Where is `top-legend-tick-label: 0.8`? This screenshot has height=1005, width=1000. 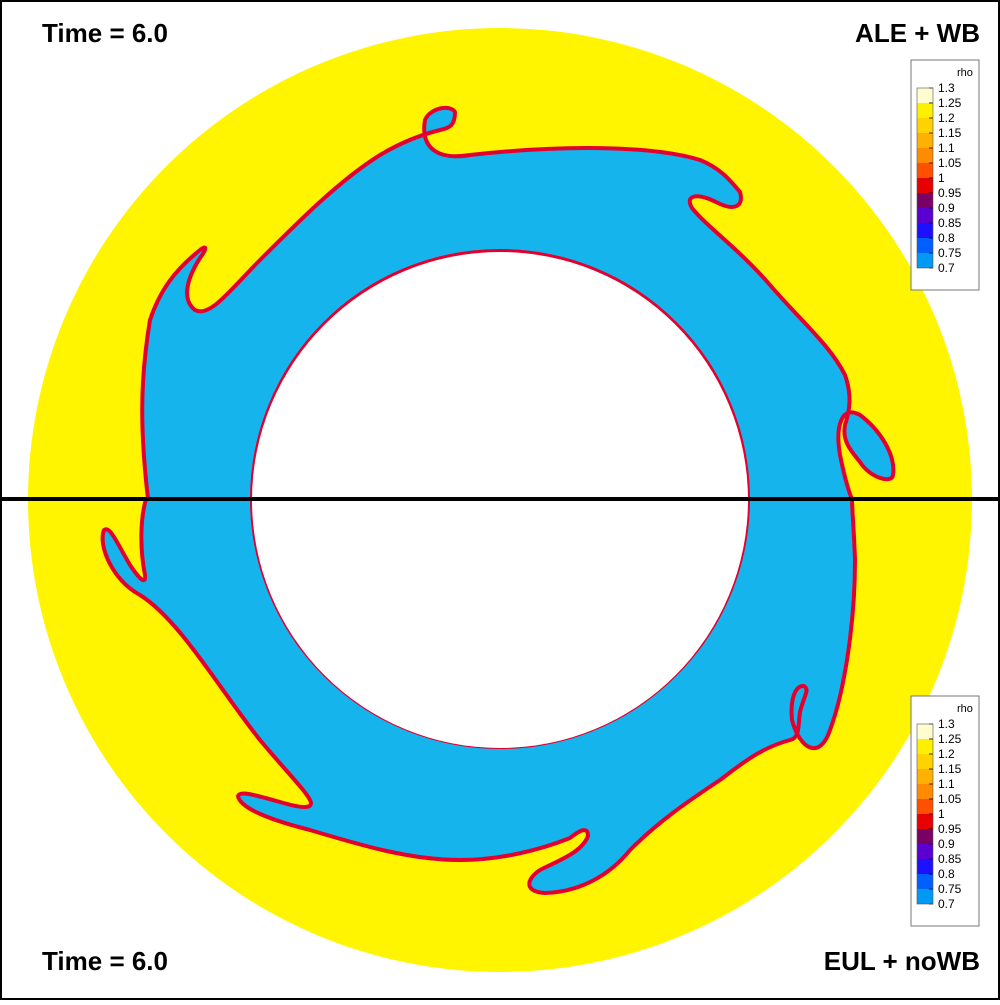 top-legend-tick-label: 0.8 is located at coordinates (946, 238).